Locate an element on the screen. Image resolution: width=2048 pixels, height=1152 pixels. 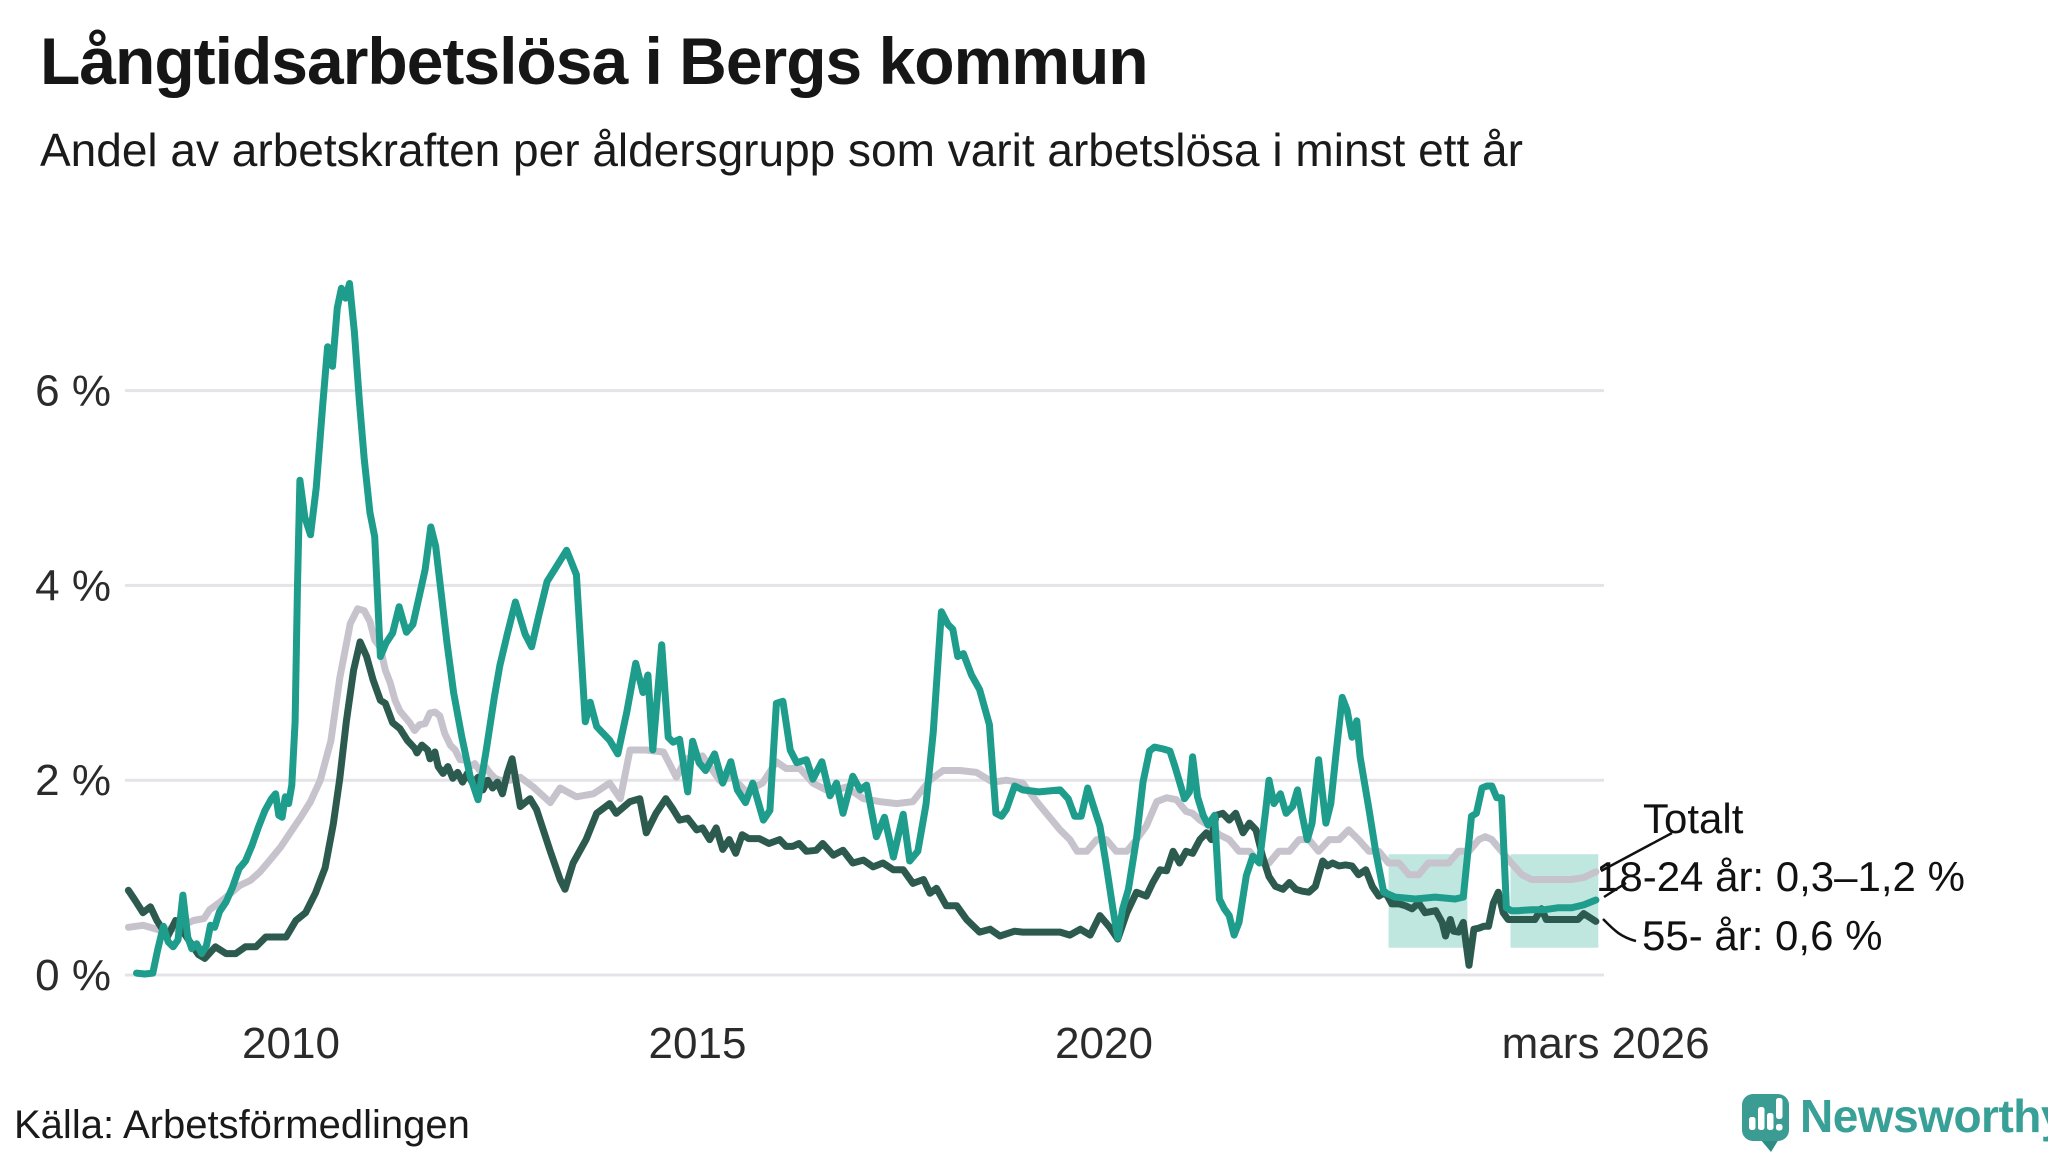
x-tick-label: 2020 is located at coordinates (1104, 1043).